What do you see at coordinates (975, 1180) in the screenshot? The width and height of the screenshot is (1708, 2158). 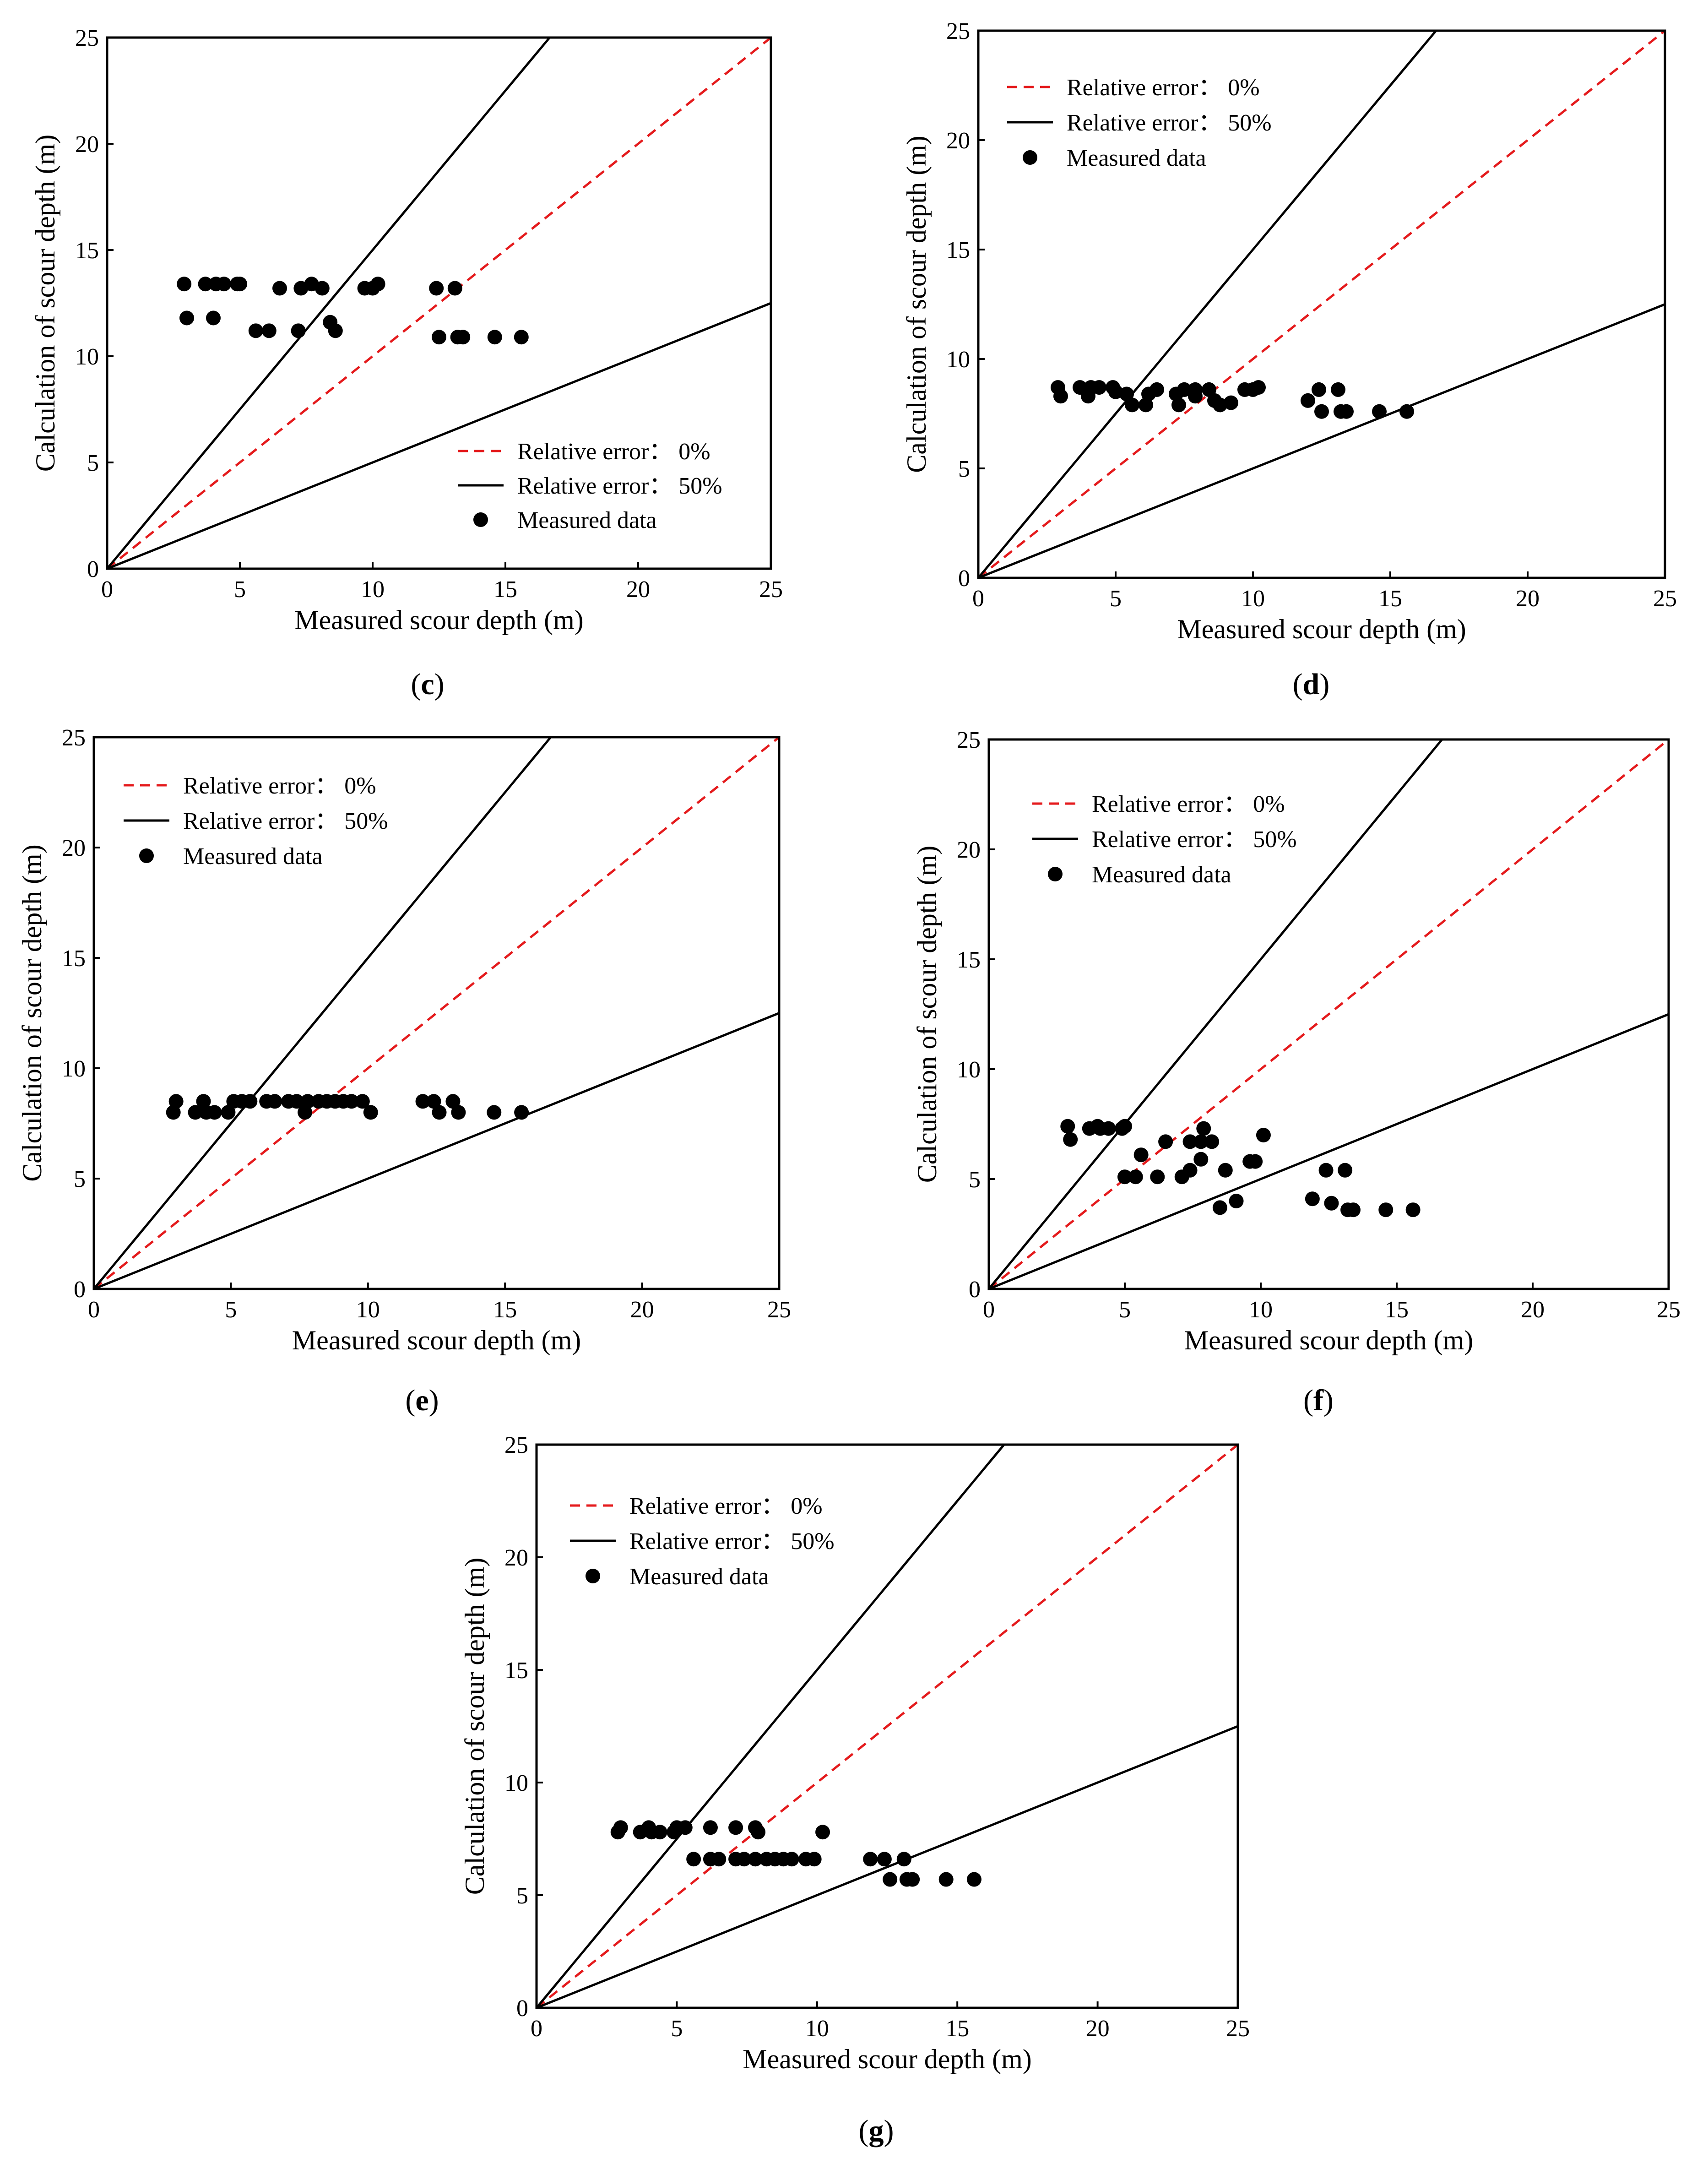 I see `y-tick-label: 5` at bounding box center [975, 1180].